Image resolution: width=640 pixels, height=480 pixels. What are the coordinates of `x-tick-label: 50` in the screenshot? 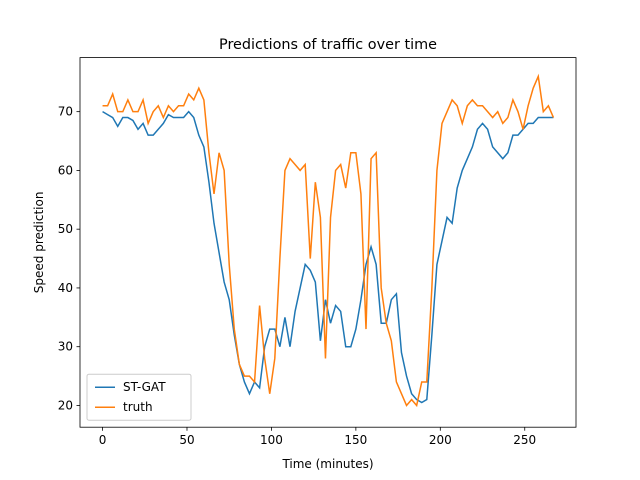 It's located at (186, 440).